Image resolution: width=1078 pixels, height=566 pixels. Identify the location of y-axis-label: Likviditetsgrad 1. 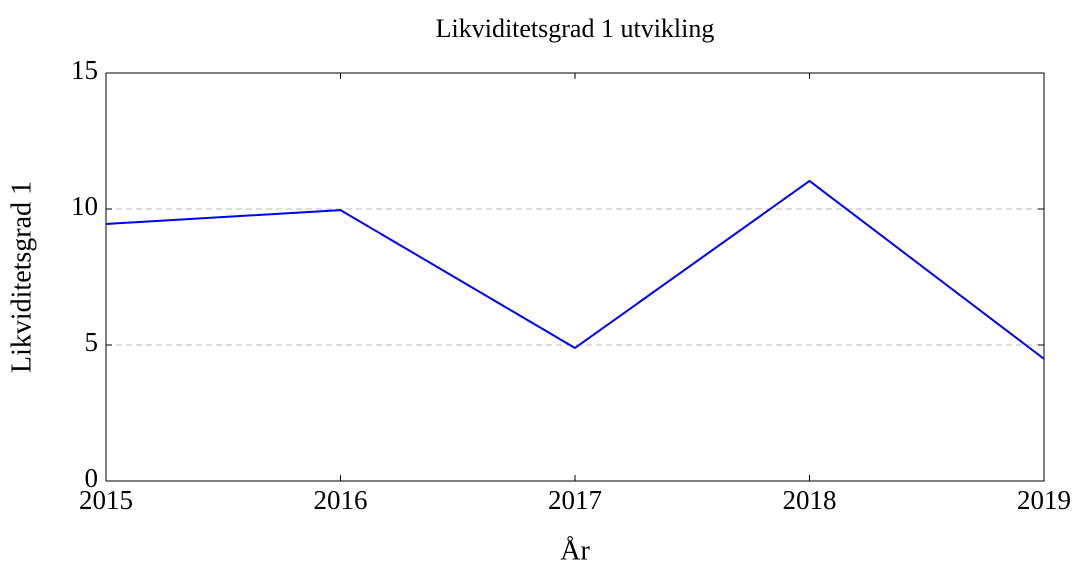
(21, 277).